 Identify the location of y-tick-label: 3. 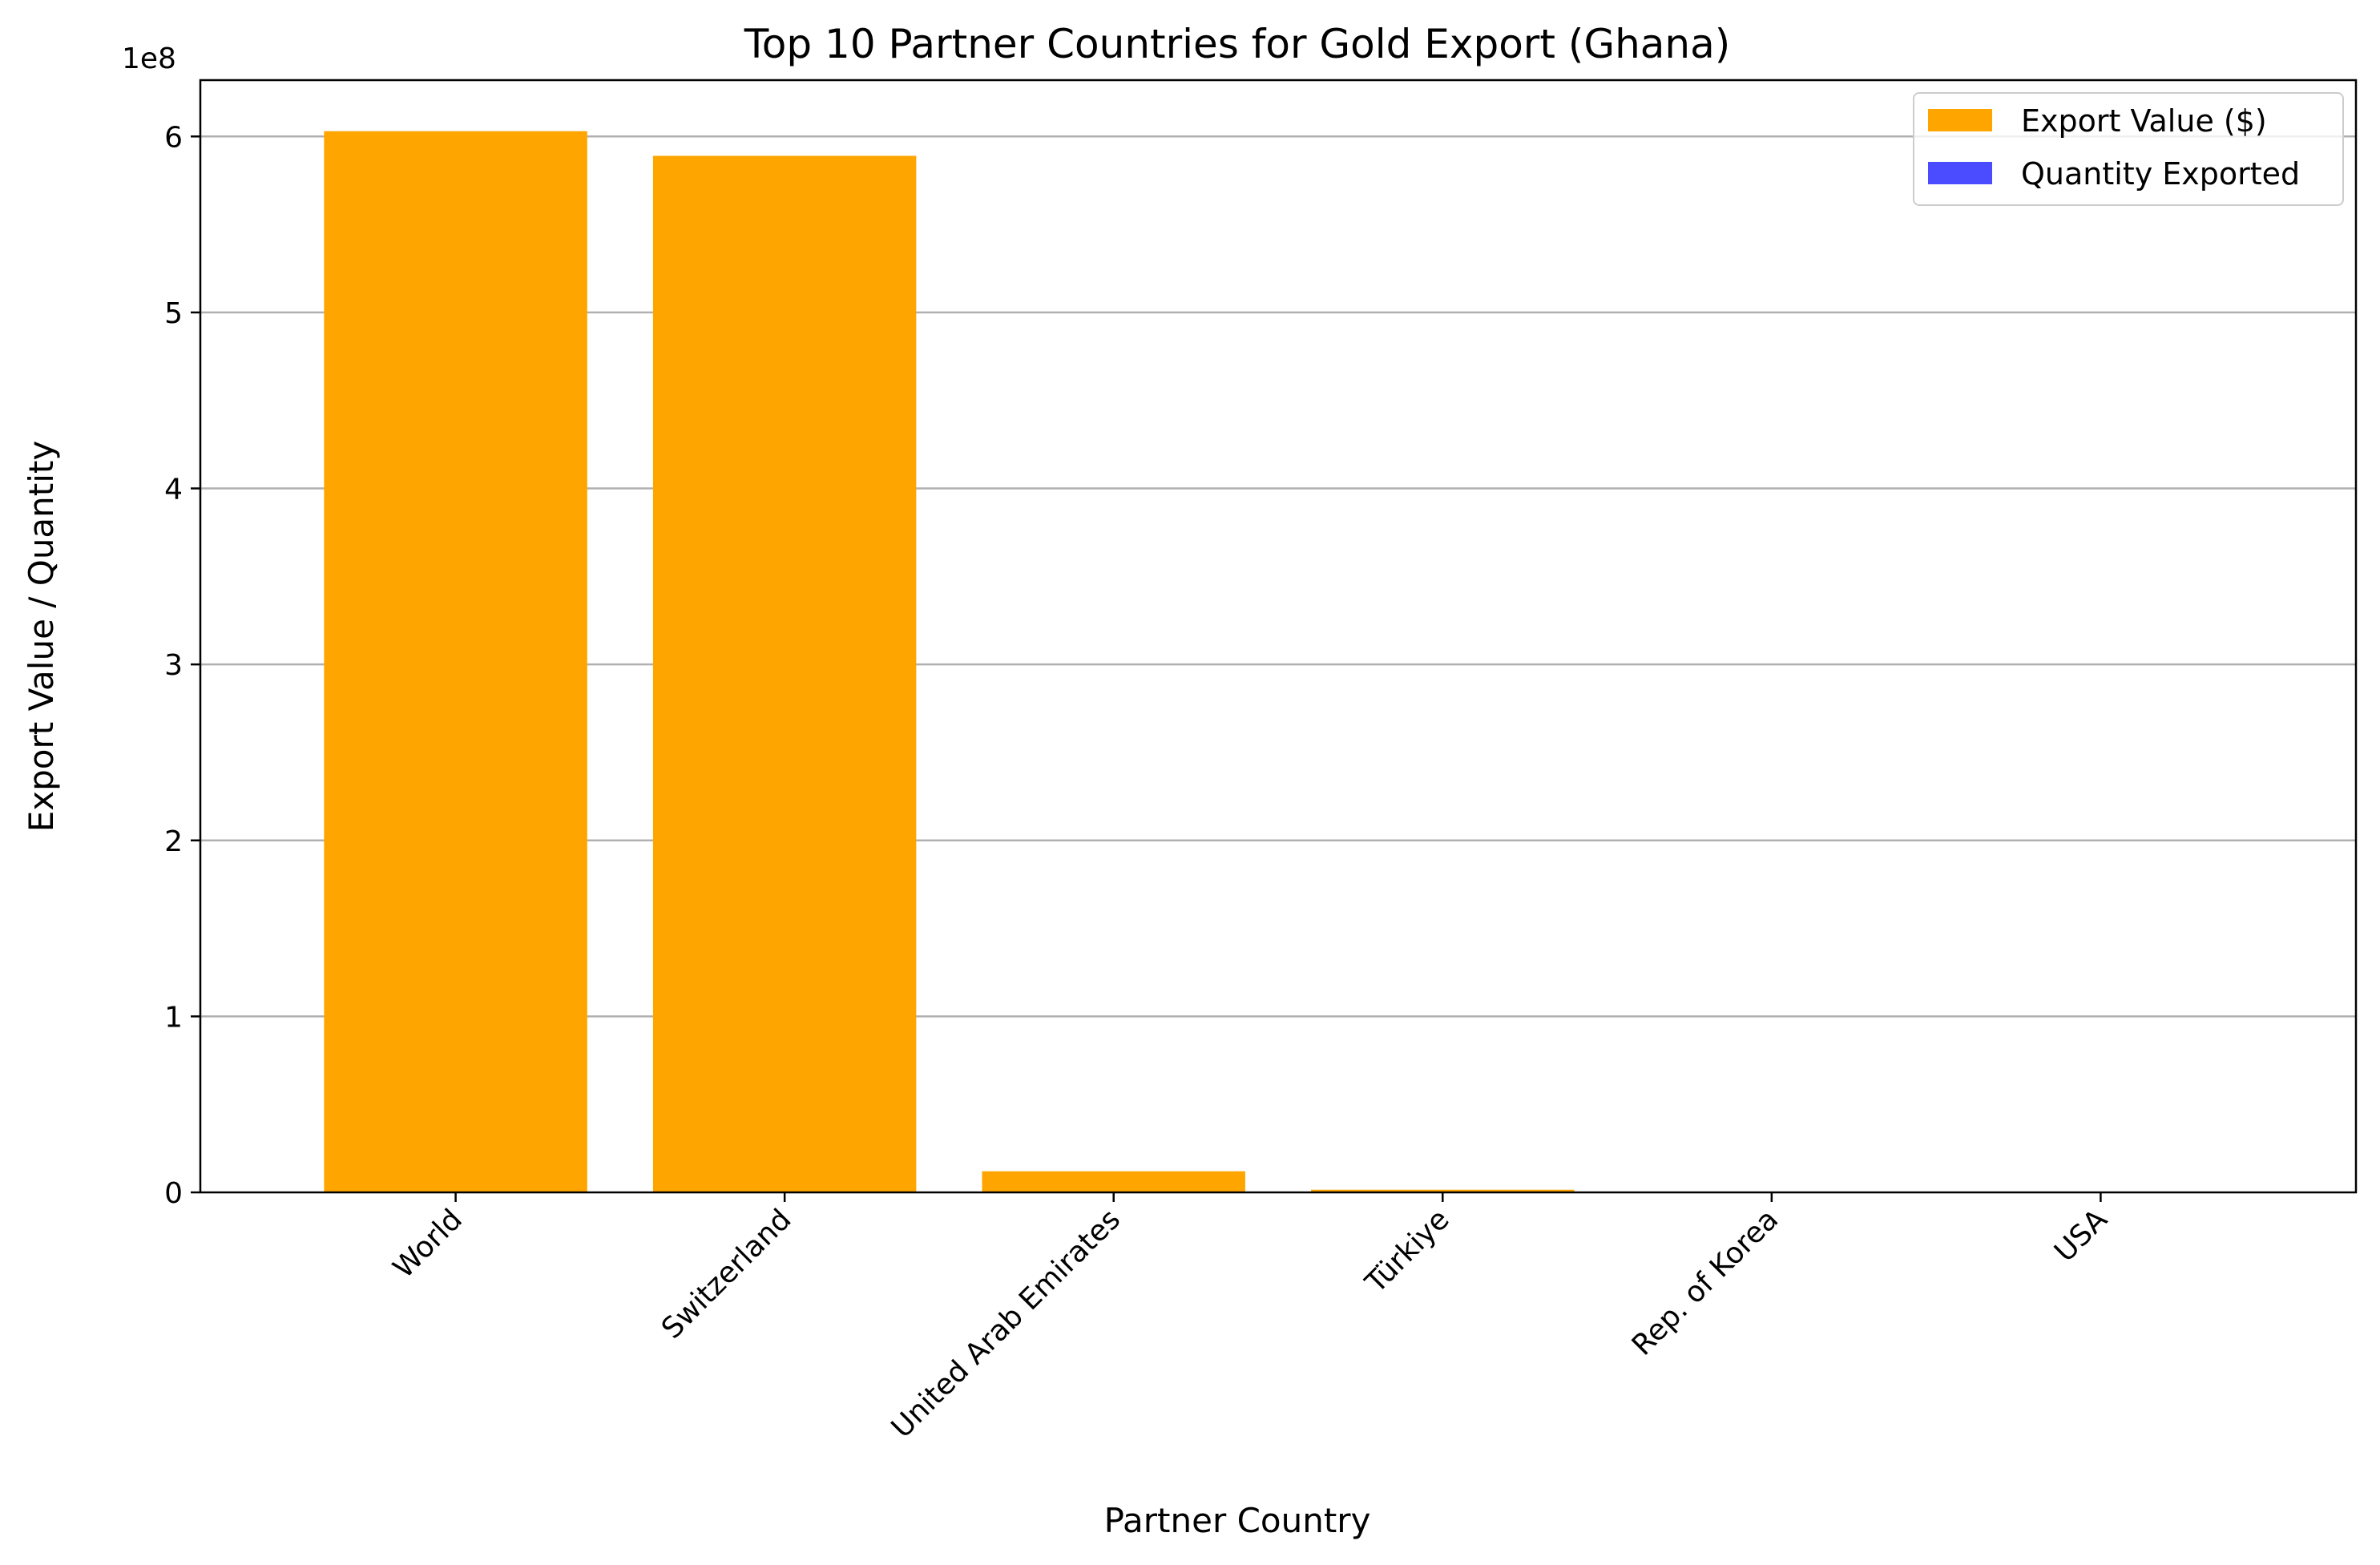
(173, 665).